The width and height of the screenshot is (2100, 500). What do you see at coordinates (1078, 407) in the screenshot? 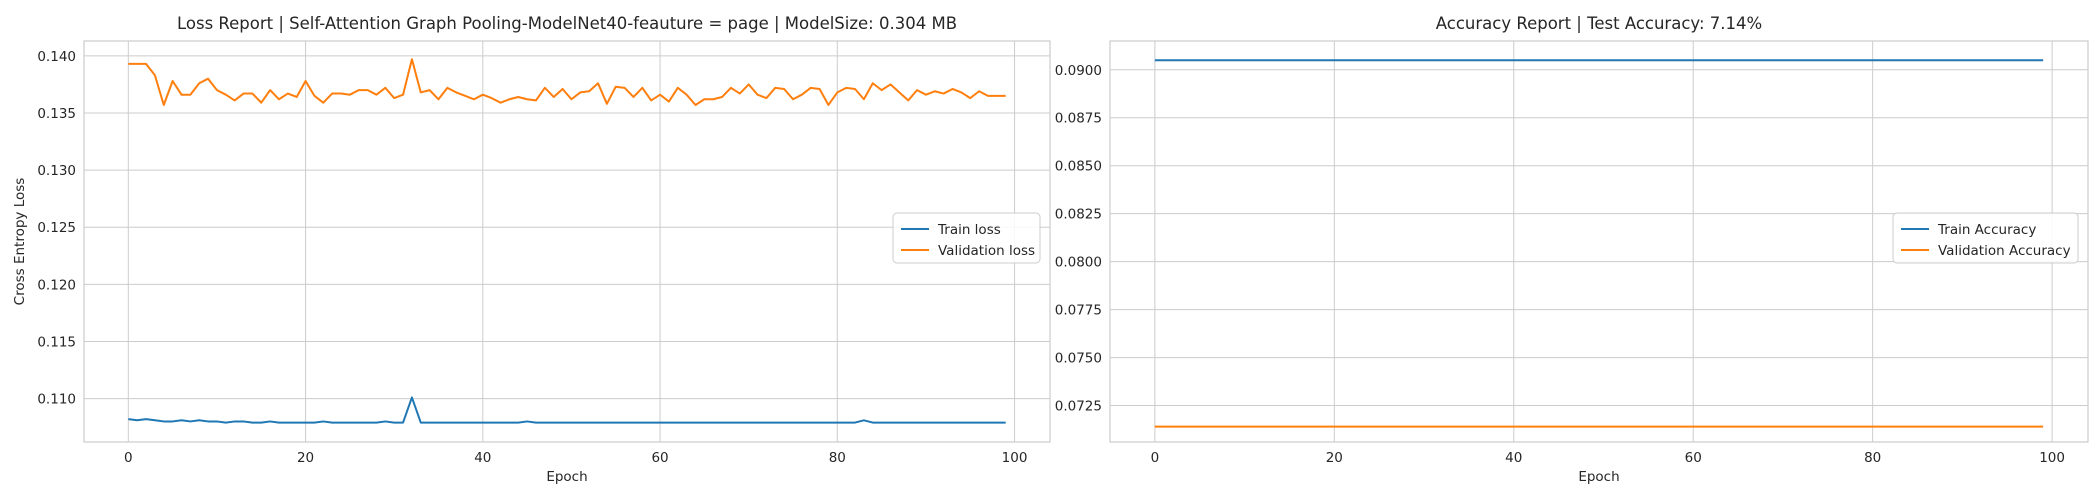
I see `y-tick-label: 0.0725` at bounding box center [1078, 407].